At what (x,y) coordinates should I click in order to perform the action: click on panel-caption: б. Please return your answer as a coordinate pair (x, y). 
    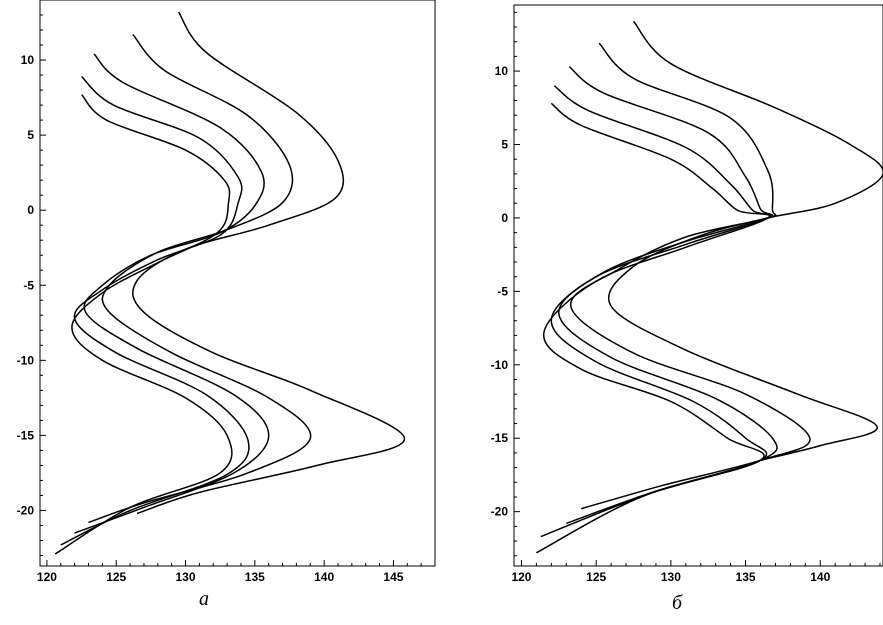
    Looking at the image, I should click on (677, 603).